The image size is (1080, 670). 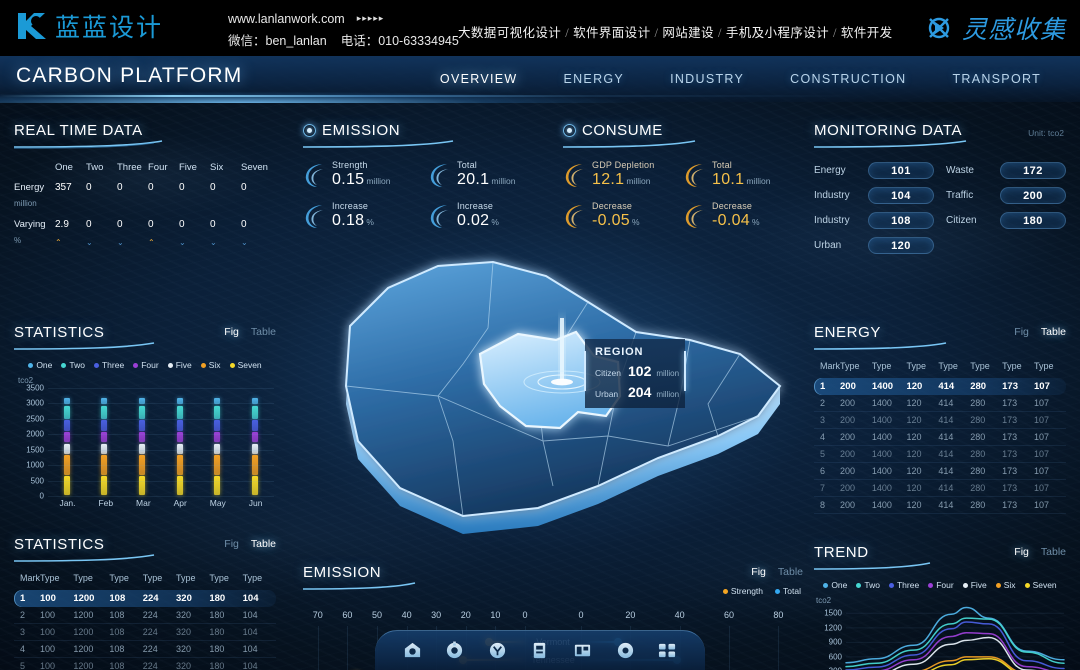 I want to click on monitoring-value-pill: 200, so click(x=1033, y=195).